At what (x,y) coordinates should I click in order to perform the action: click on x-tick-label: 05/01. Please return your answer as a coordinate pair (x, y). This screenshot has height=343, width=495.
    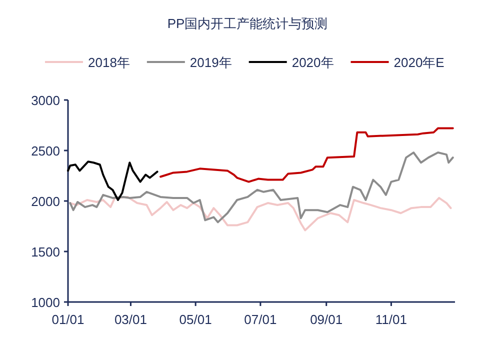
    Looking at the image, I should click on (195, 319).